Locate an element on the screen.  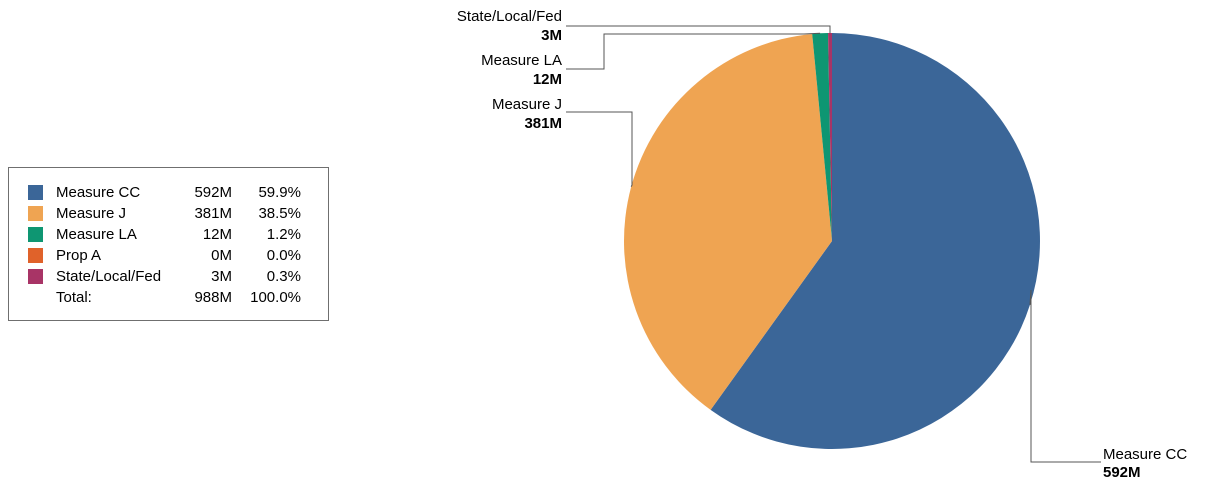
legend-percent: 0.3% is located at coordinates (283, 276).